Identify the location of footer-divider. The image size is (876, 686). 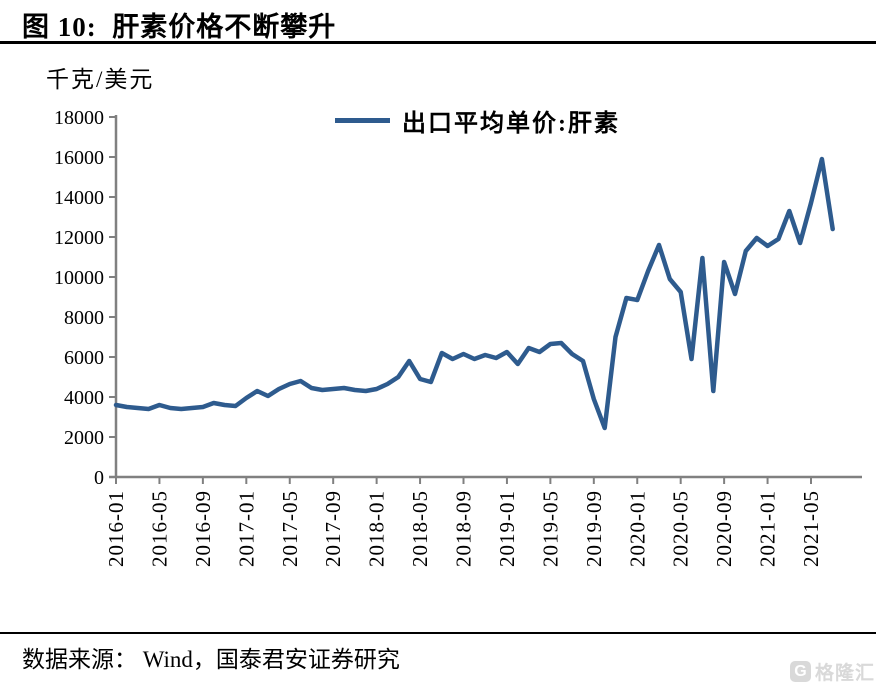
(438, 633).